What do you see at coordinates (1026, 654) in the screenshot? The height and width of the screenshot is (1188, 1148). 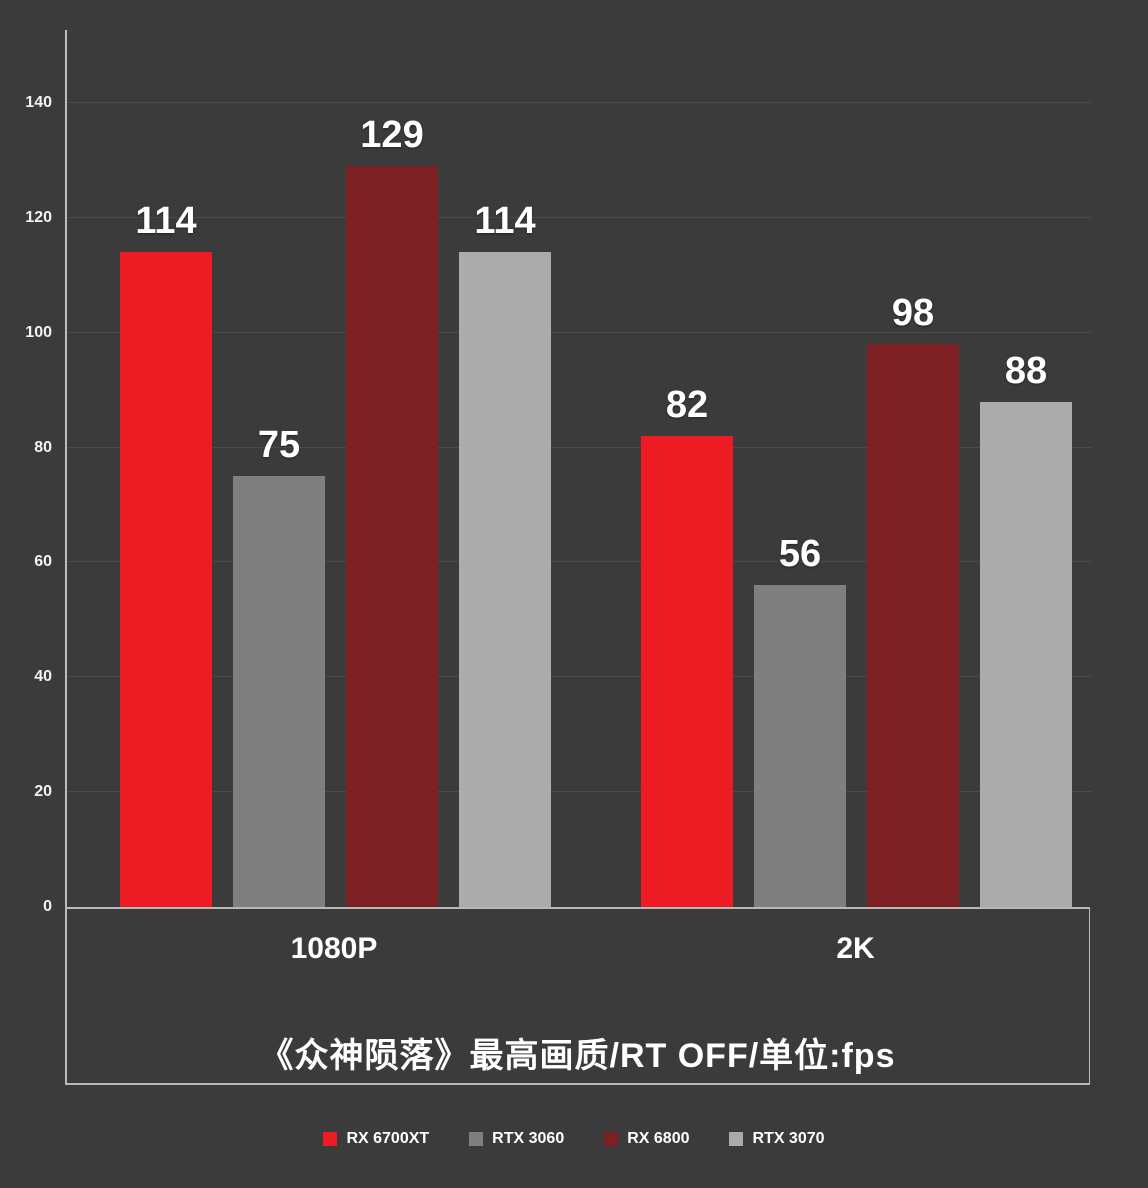 I see `bar-rtx-3070-2k` at bounding box center [1026, 654].